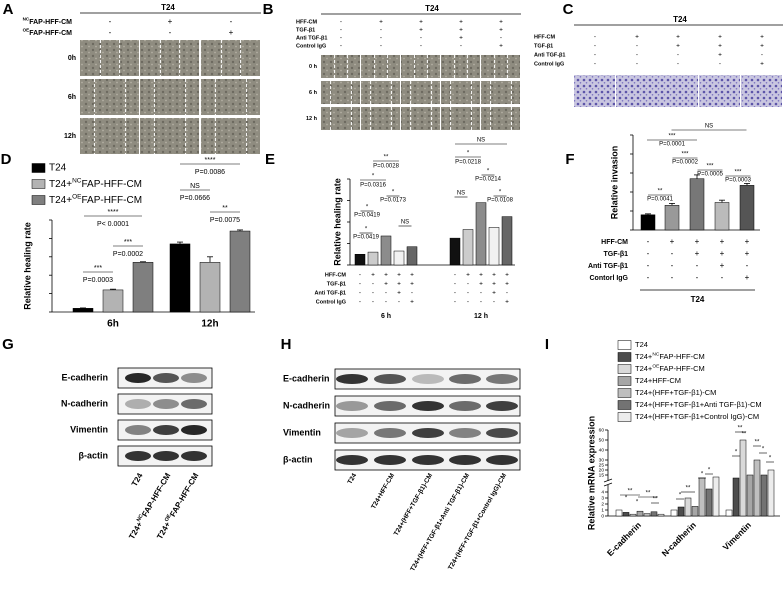  What do you see at coordinates (98, 280) in the screenshot?
I see `significance-label: P=0.0003` at bounding box center [98, 280].